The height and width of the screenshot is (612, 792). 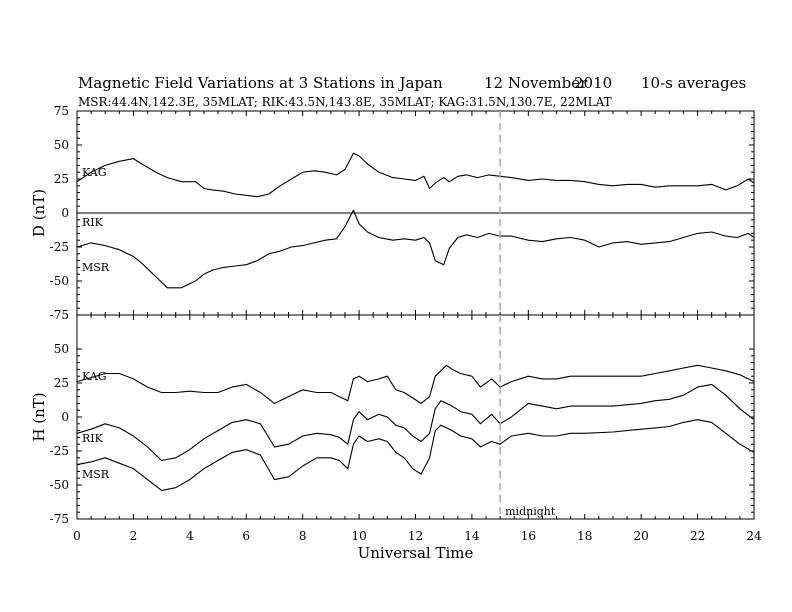 I want to click on x-tick-label: 0, so click(x=77, y=536).